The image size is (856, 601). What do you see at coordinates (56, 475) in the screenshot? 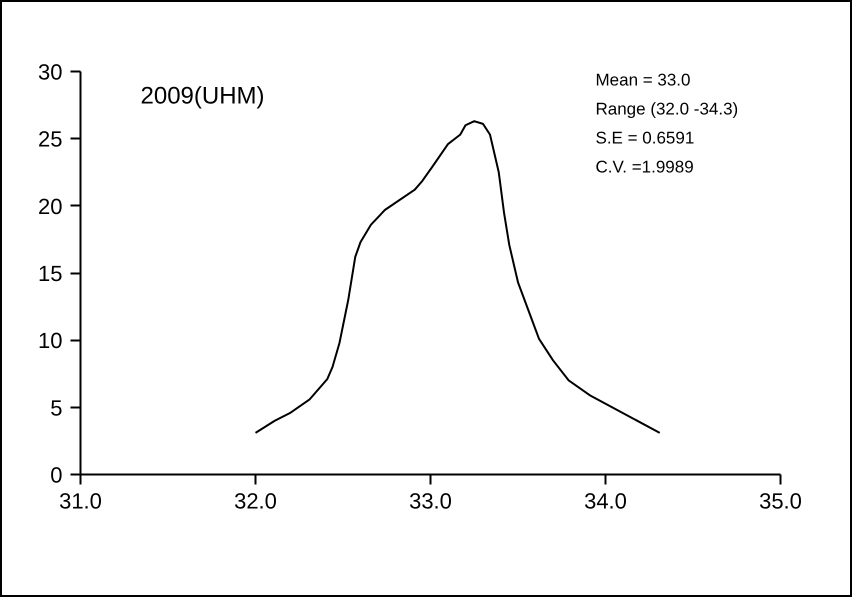
I see `y-tick-label: 0` at bounding box center [56, 475].